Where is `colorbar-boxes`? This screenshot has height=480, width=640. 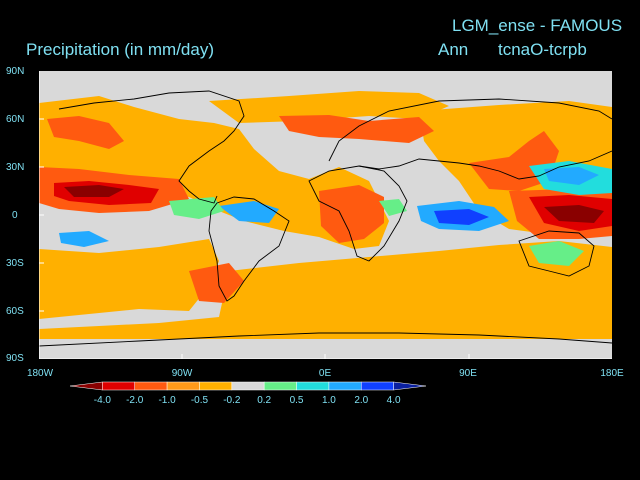
colorbar-boxes is located at coordinates (248, 386).